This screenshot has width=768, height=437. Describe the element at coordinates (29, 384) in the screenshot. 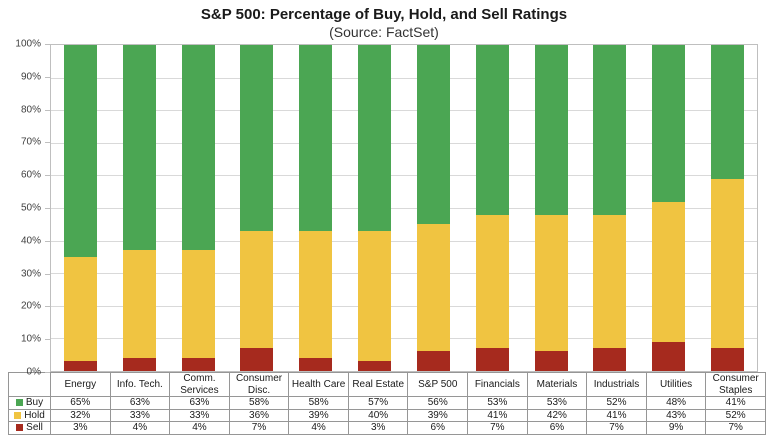

I see `table-corner-cell` at that location.